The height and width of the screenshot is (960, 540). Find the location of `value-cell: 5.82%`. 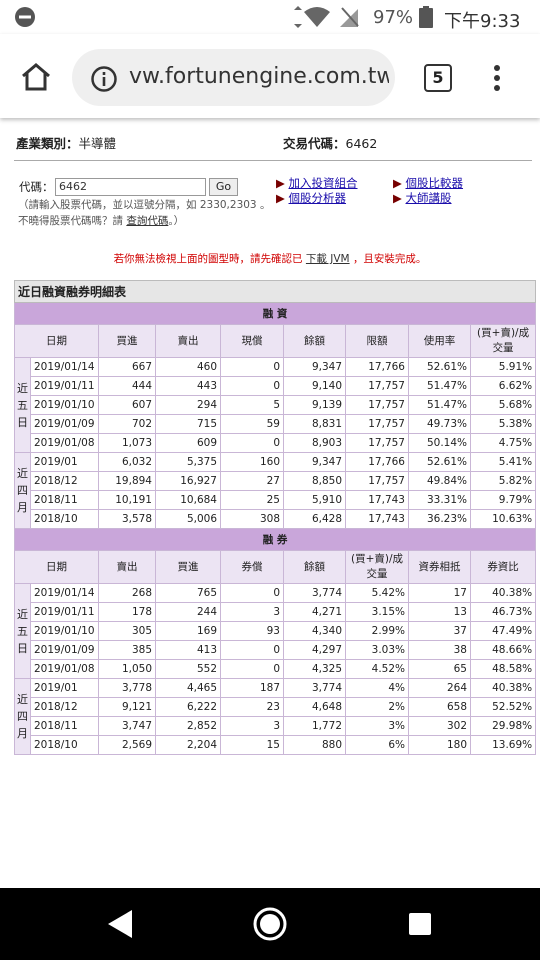

value-cell: 5.82% is located at coordinates (503, 481).